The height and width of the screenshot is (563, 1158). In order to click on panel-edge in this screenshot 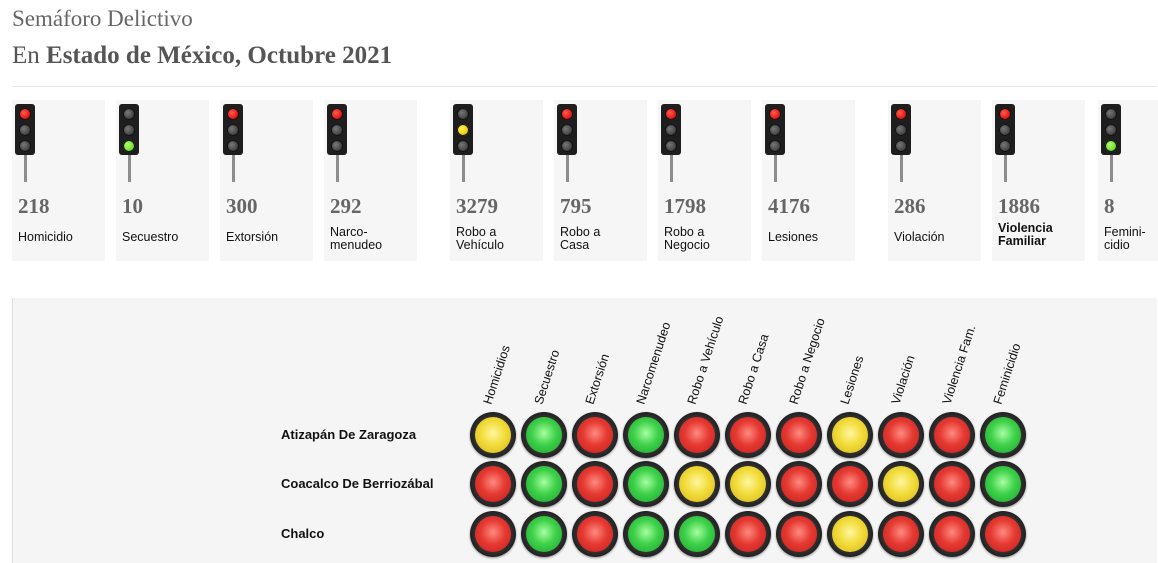, I will do `click(12, 430)`.